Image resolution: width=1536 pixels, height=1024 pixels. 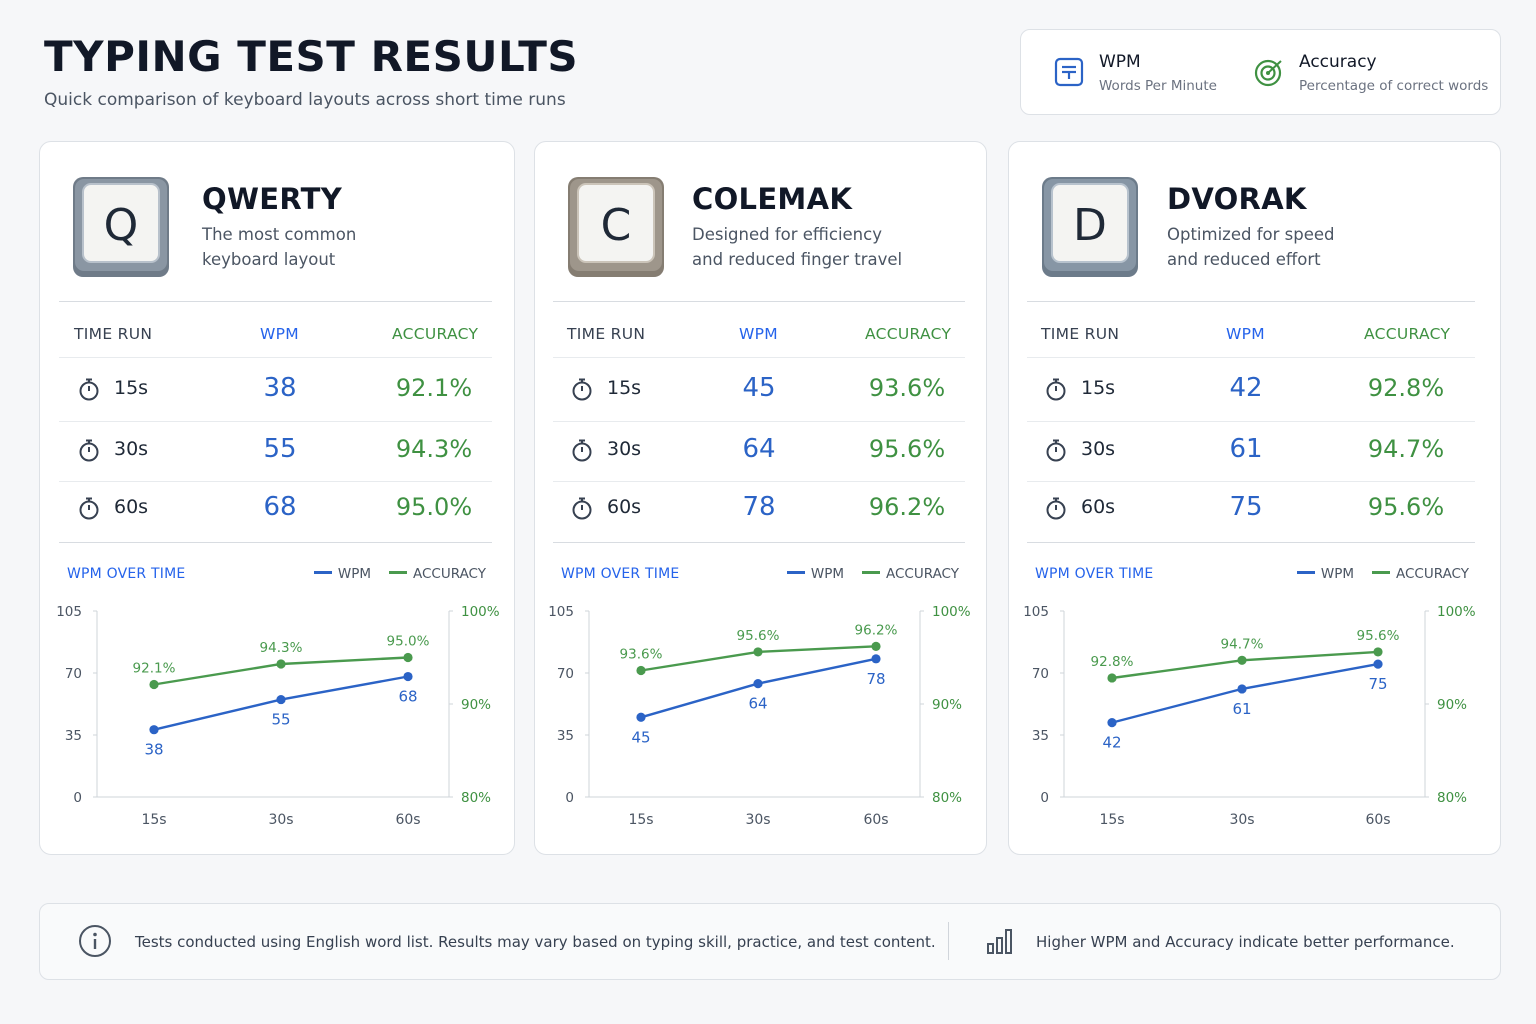 I want to click on cell-wpm: 68, so click(x=280, y=507).